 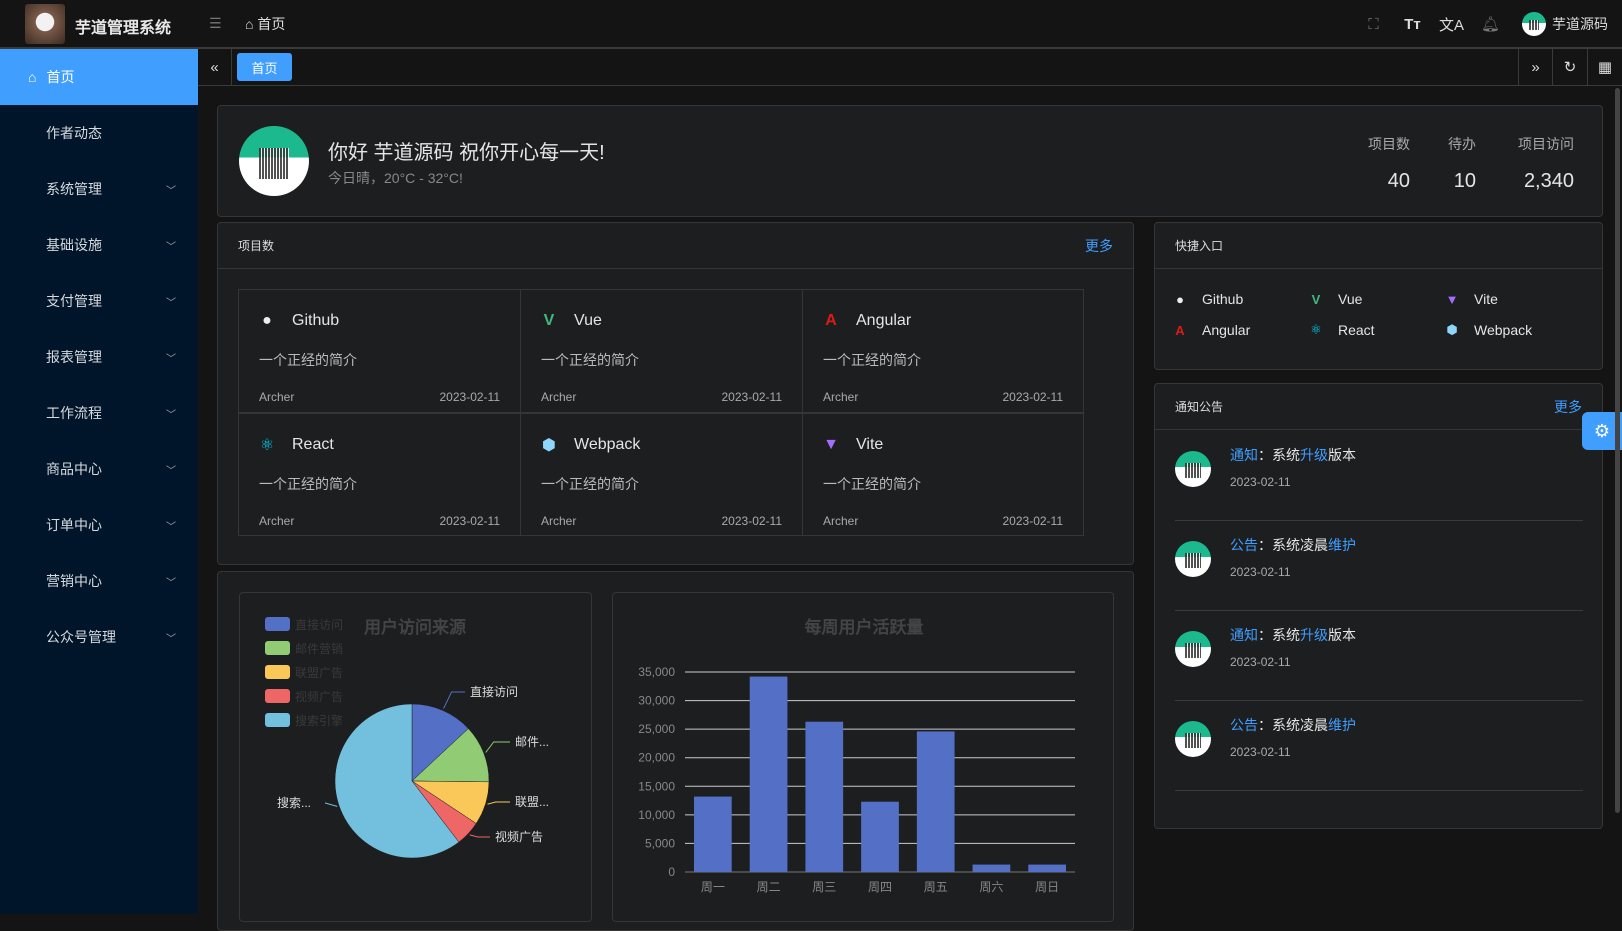 What do you see at coordinates (1617, 450) in the screenshot?
I see `scrollbar` at bounding box center [1617, 450].